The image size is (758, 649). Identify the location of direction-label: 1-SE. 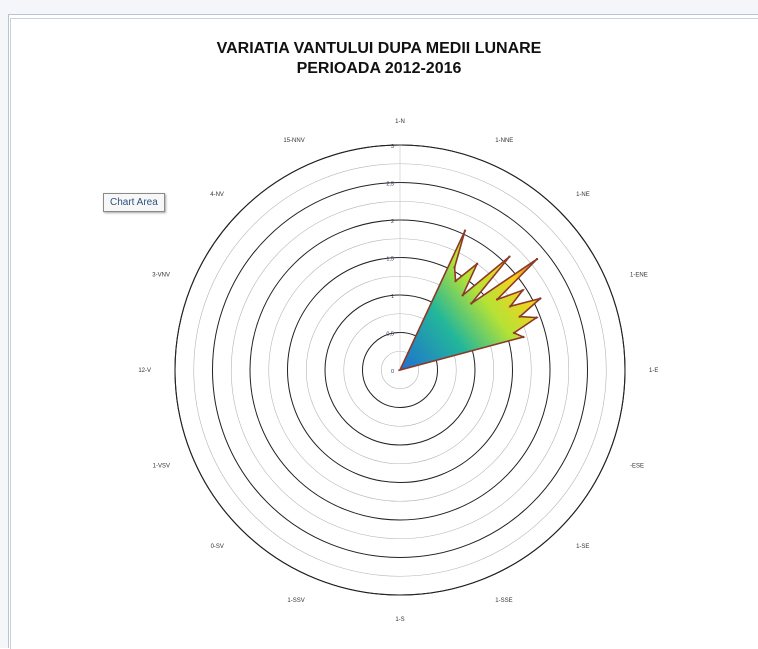
(582, 547).